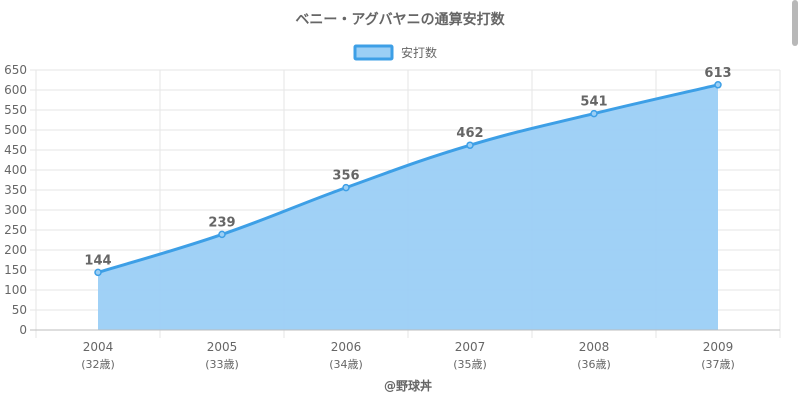 This screenshot has height=400, width=800. Describe the element at coordinates (15, 130) in the screenshot. I see `y-tick-label: 500` at that location.